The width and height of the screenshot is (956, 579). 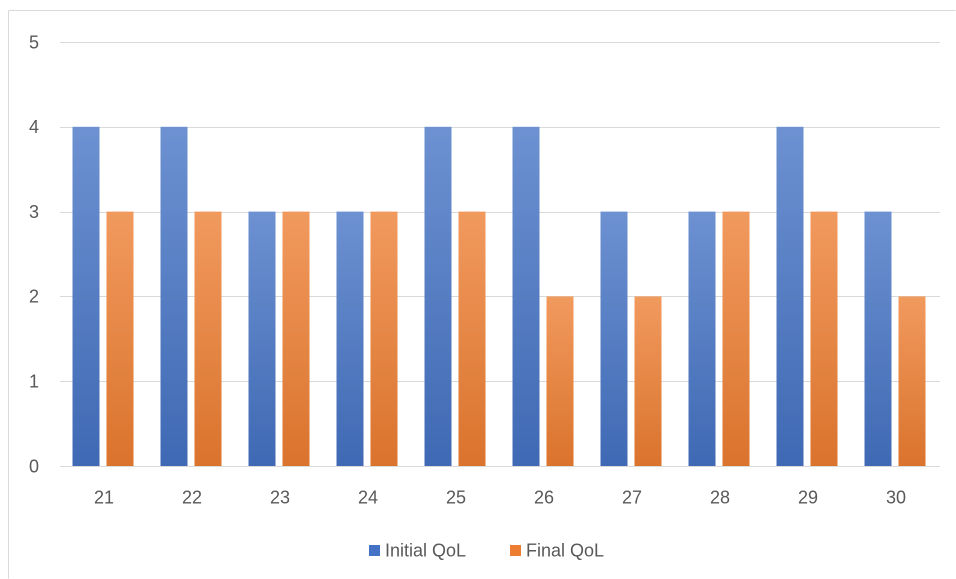 I want to click on x-tick-label-21: 21, so click(x=104, y=497).